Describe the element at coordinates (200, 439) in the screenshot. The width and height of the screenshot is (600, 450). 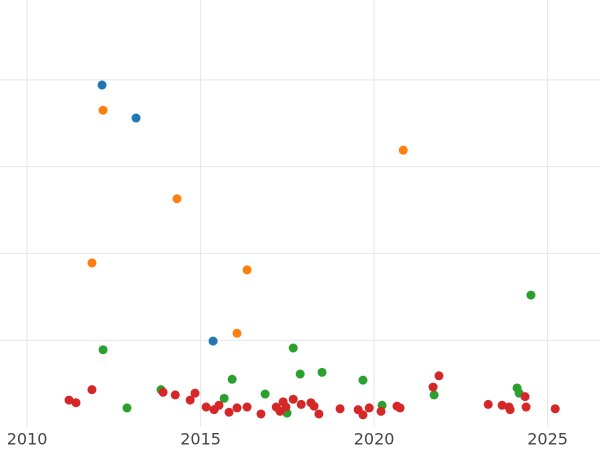
I see `x-tick-label: 2015` at that location.